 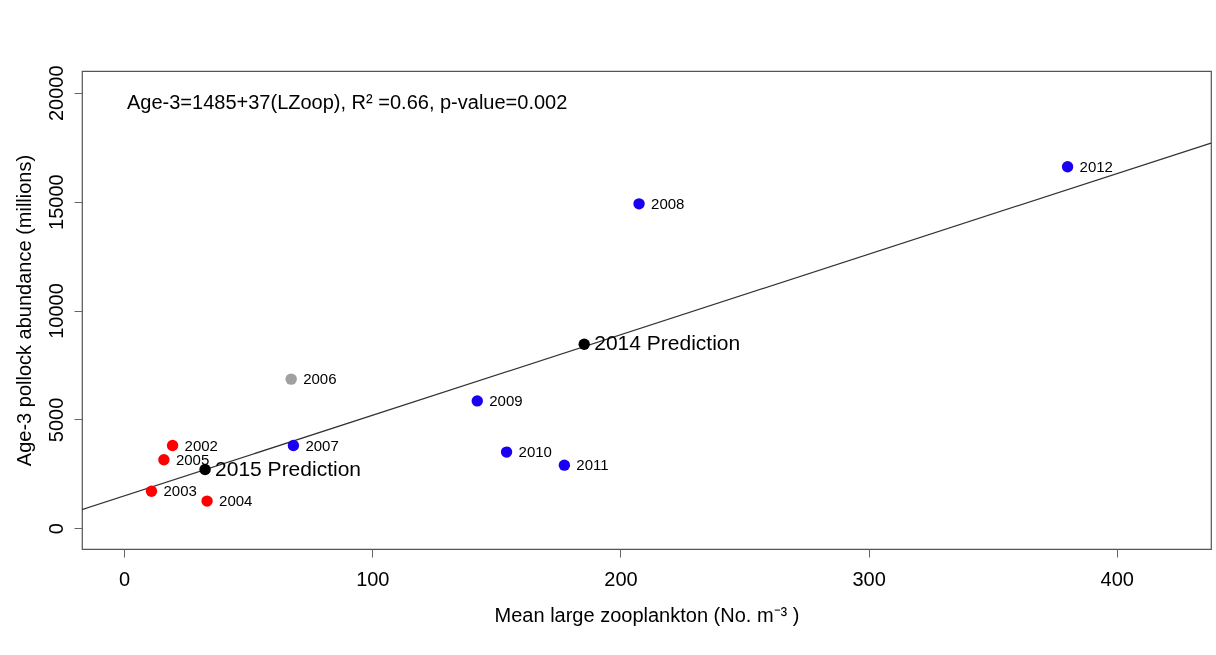 I want to click on y-axis-title: Age-3 pollock abundance (millions), so click(x=23, y=310).